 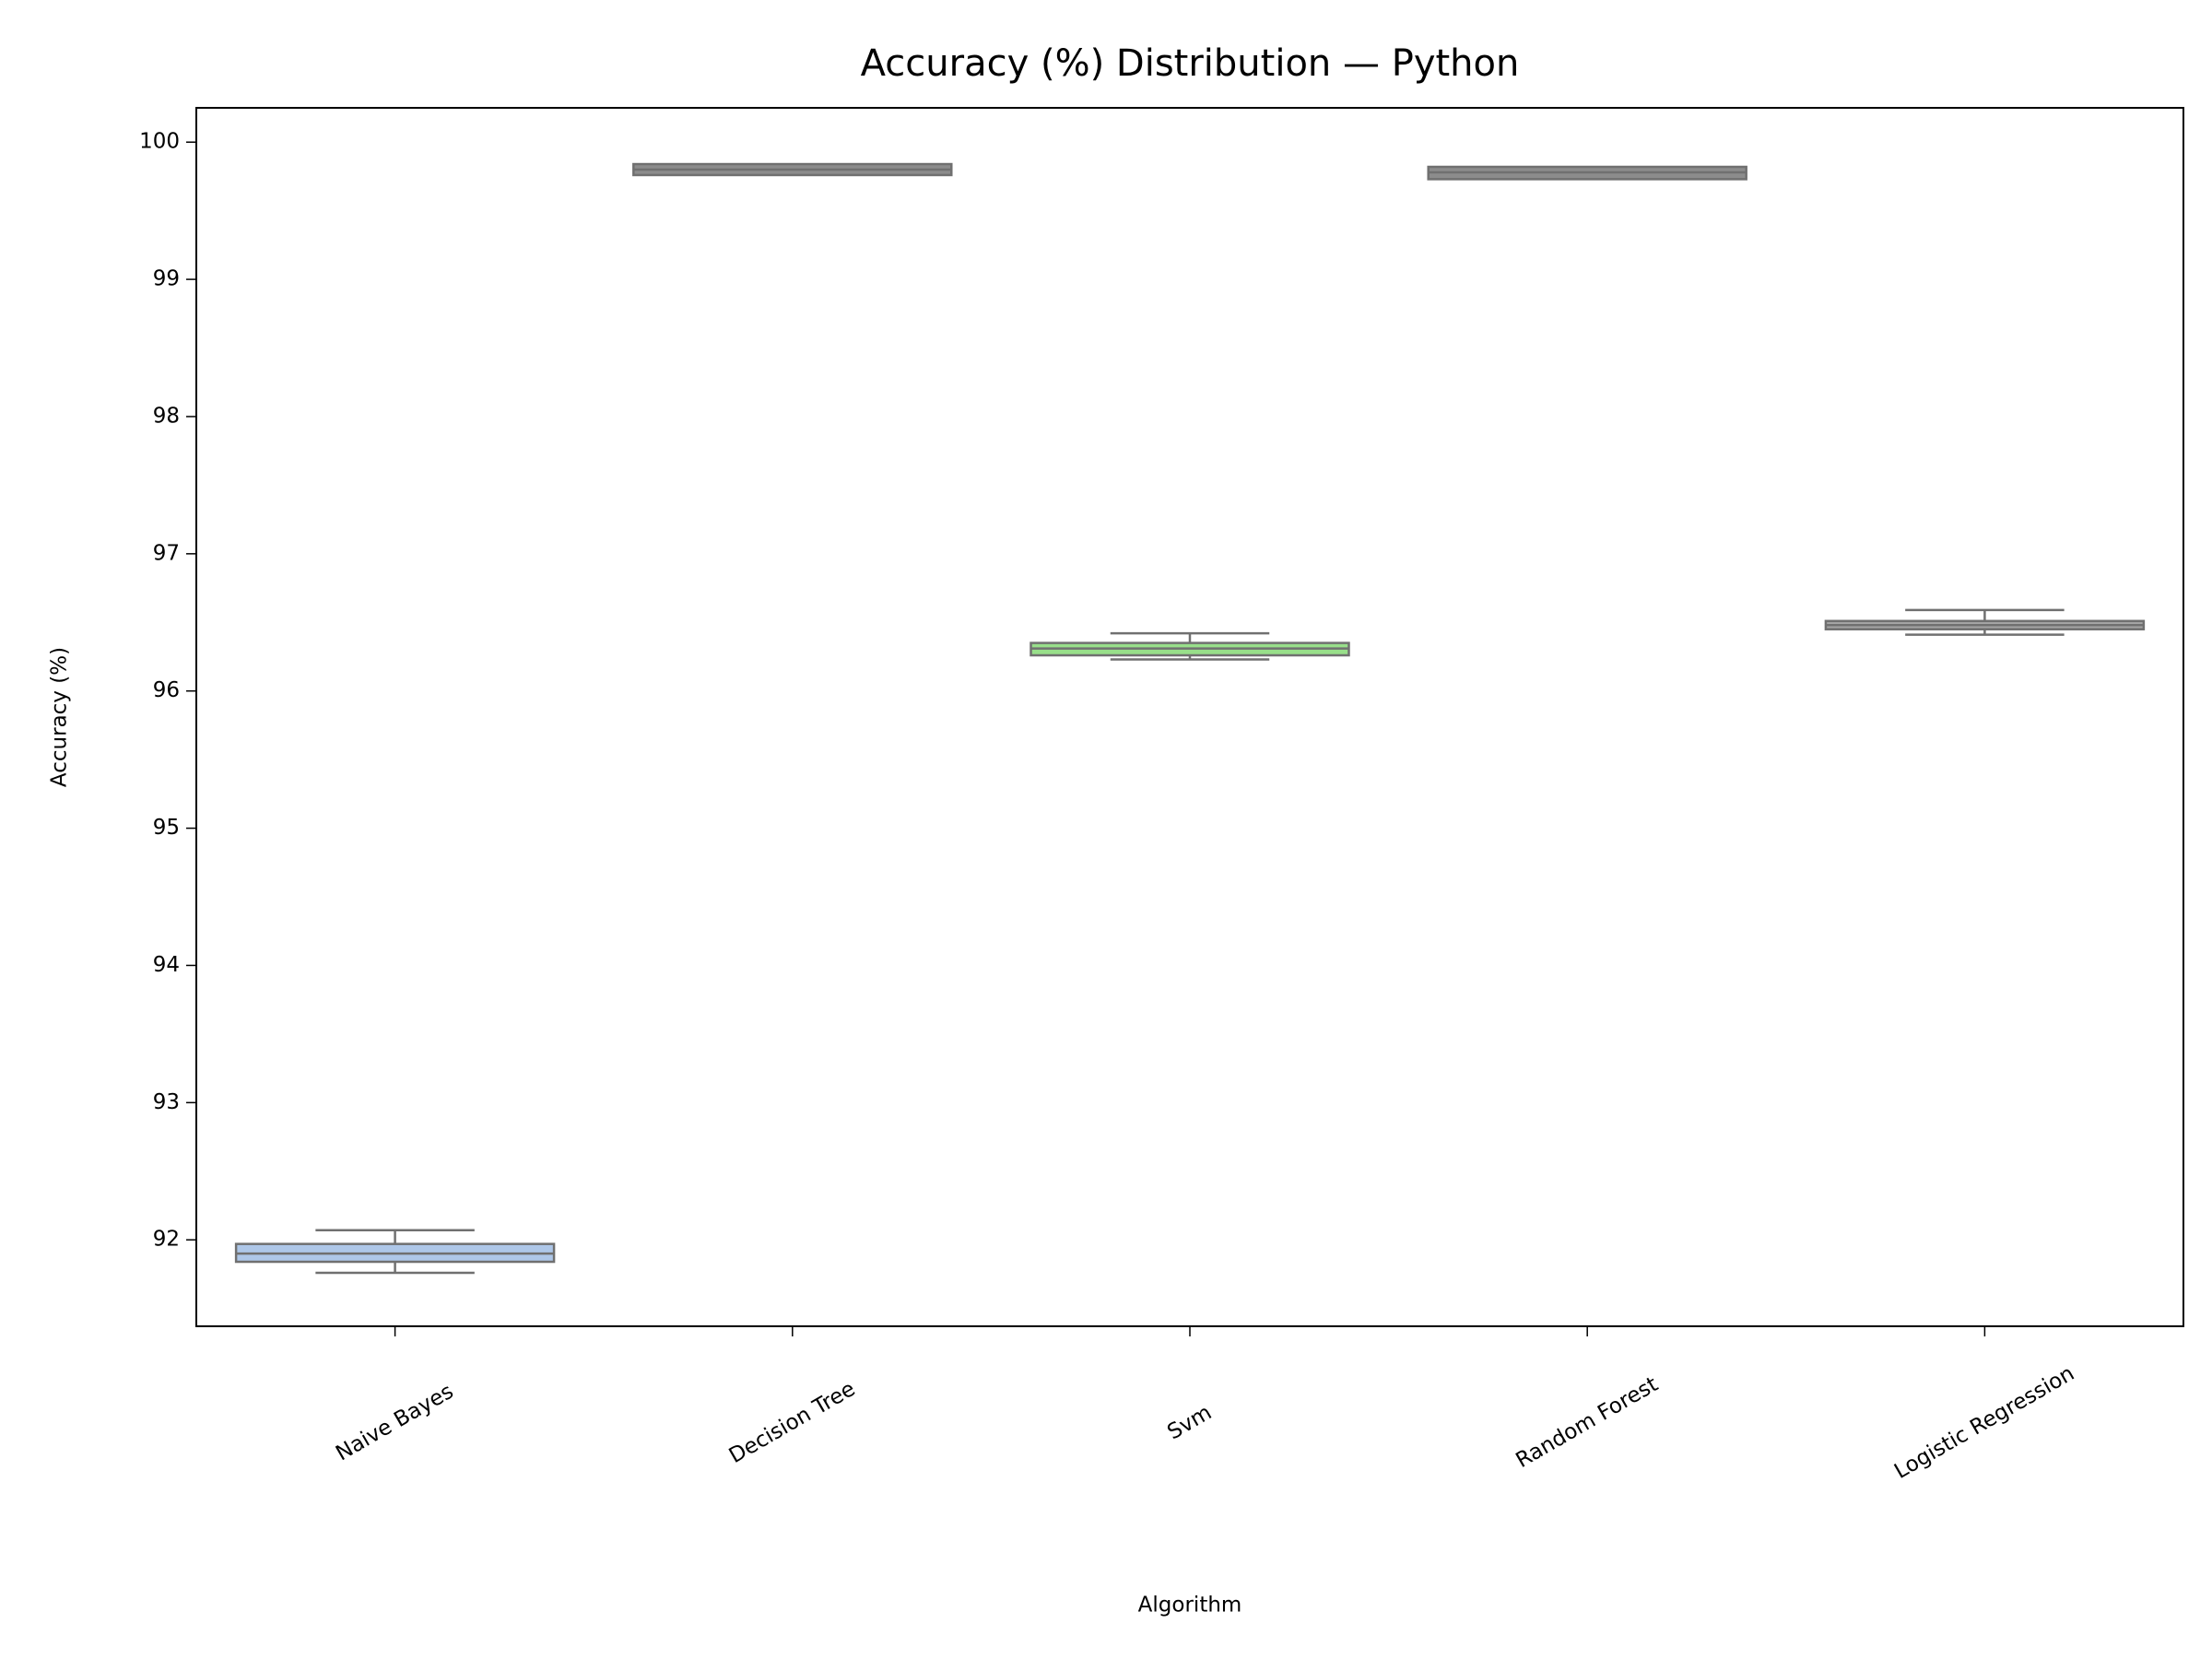 I want to click on y-tick-label: 99, so click(x=166, y=279).